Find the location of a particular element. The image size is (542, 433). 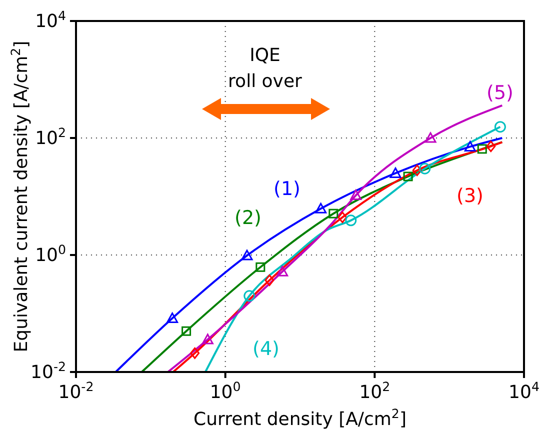

series-label: (1) is located at coordinates (287, 189).